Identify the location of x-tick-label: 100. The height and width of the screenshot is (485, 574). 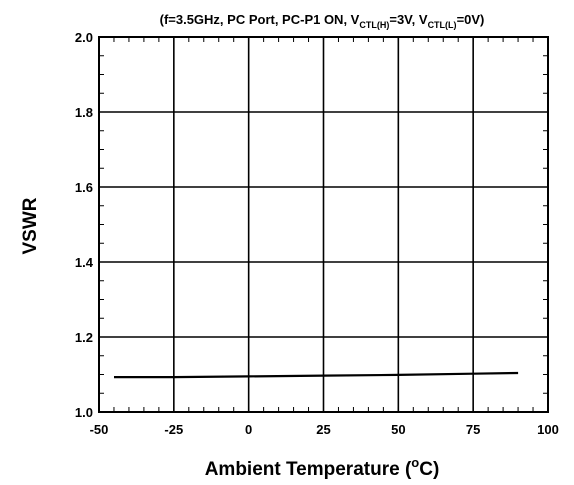
(548, 429).